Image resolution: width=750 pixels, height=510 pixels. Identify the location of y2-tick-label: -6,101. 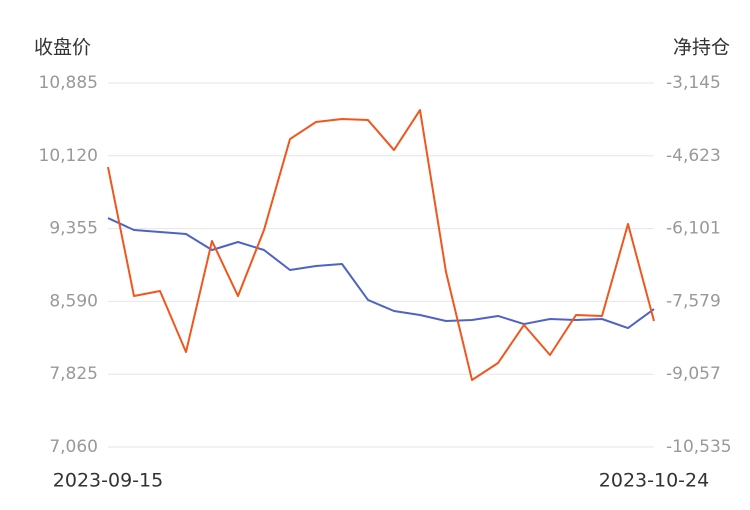
(693, 229).